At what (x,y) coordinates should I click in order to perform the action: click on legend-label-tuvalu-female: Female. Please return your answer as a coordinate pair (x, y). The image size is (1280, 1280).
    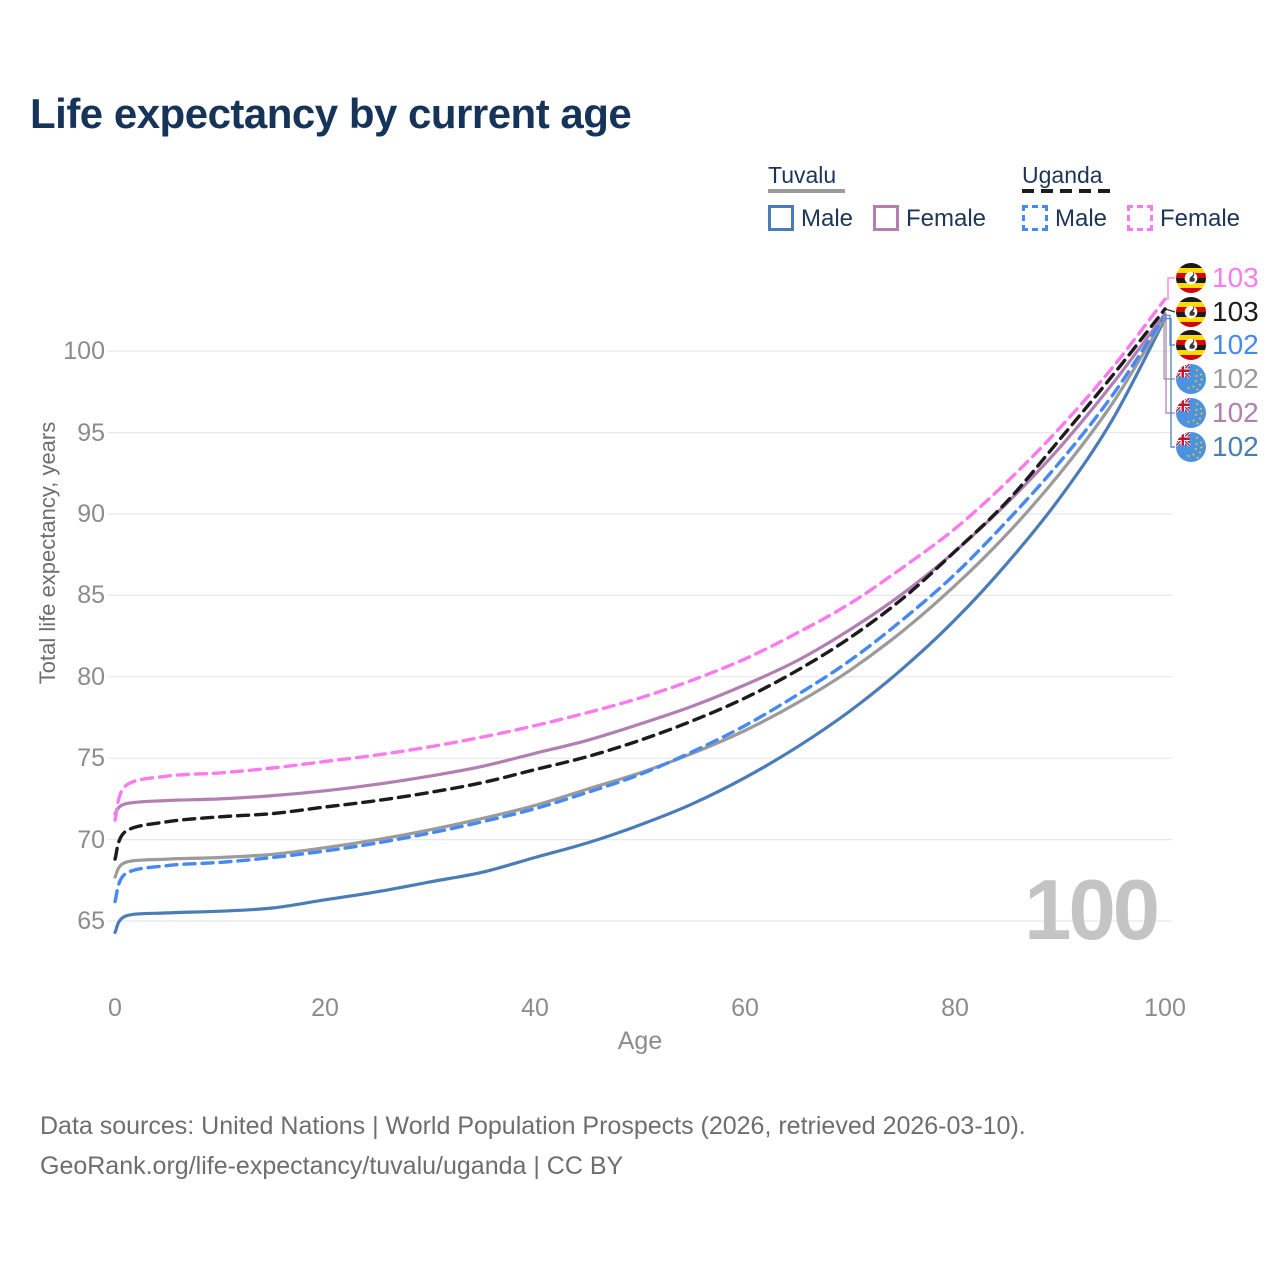
    Looking at the image, I should click on (946, 218).